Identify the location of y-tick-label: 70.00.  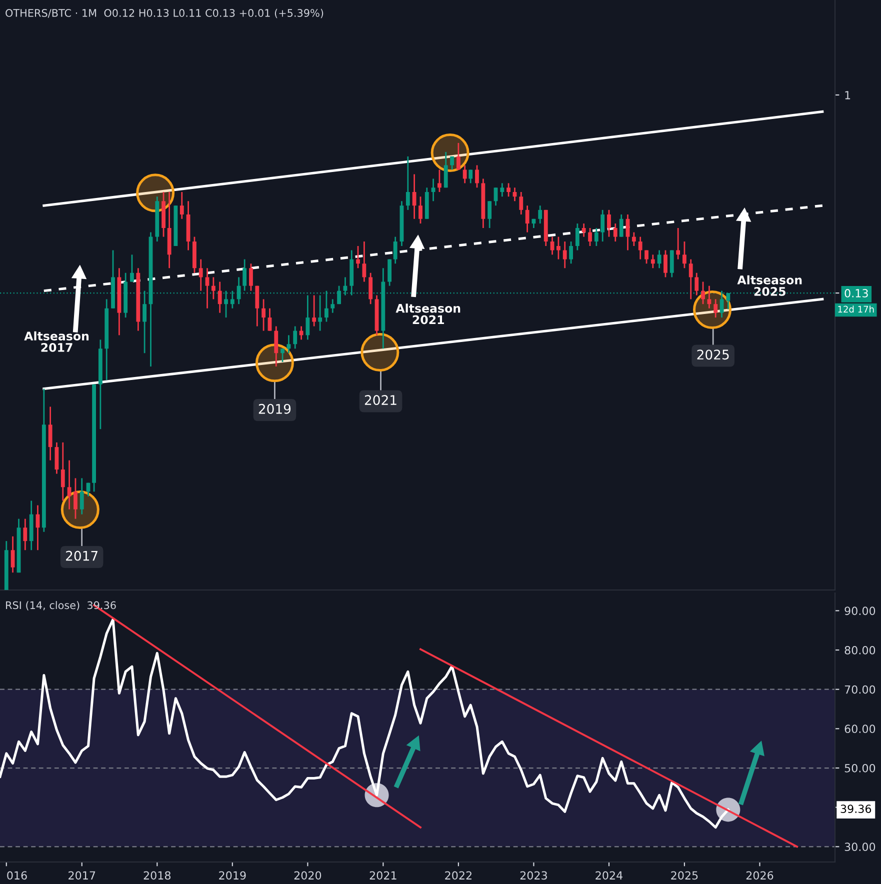
(860, 689).